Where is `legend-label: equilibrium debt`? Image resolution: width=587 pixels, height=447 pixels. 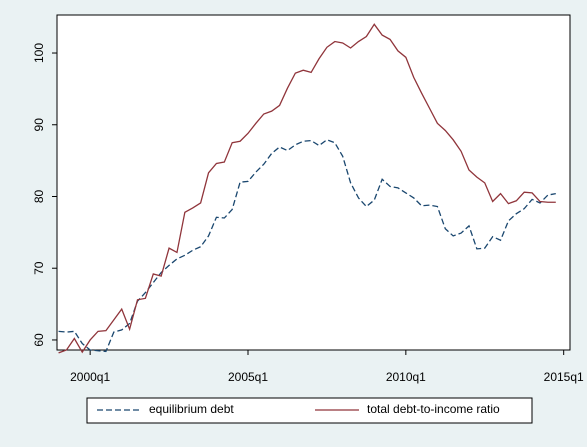 legend-label: equilibrium debt is located at coordinates (191, 409).